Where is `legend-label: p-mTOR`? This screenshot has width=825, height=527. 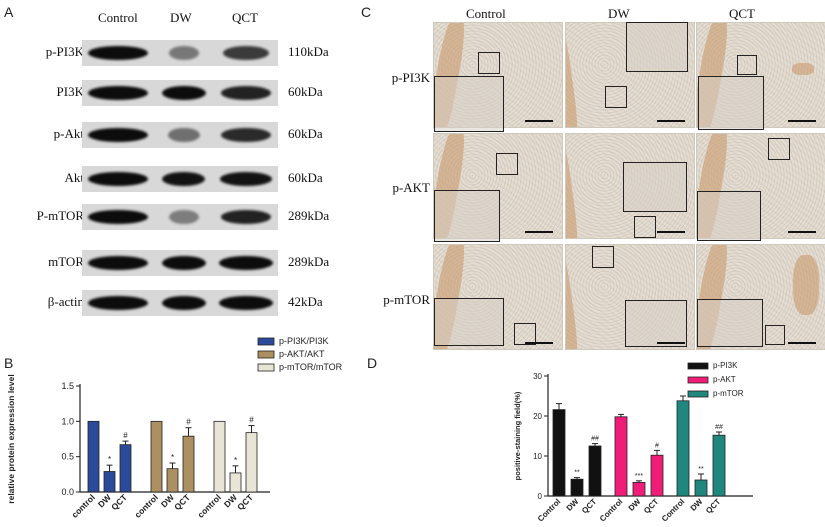
legend-label: p-mTOR is located at coordinates (728, 393).